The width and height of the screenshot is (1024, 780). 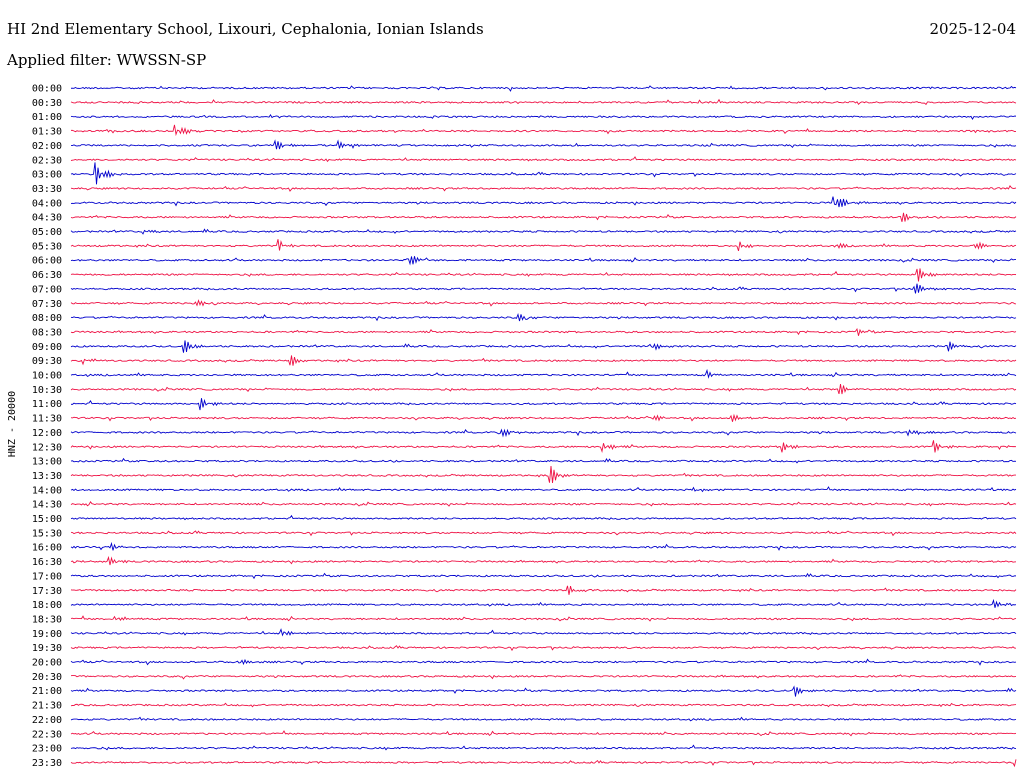 I want to click on row-time-label: 12:00, so click(x=47, y=433).